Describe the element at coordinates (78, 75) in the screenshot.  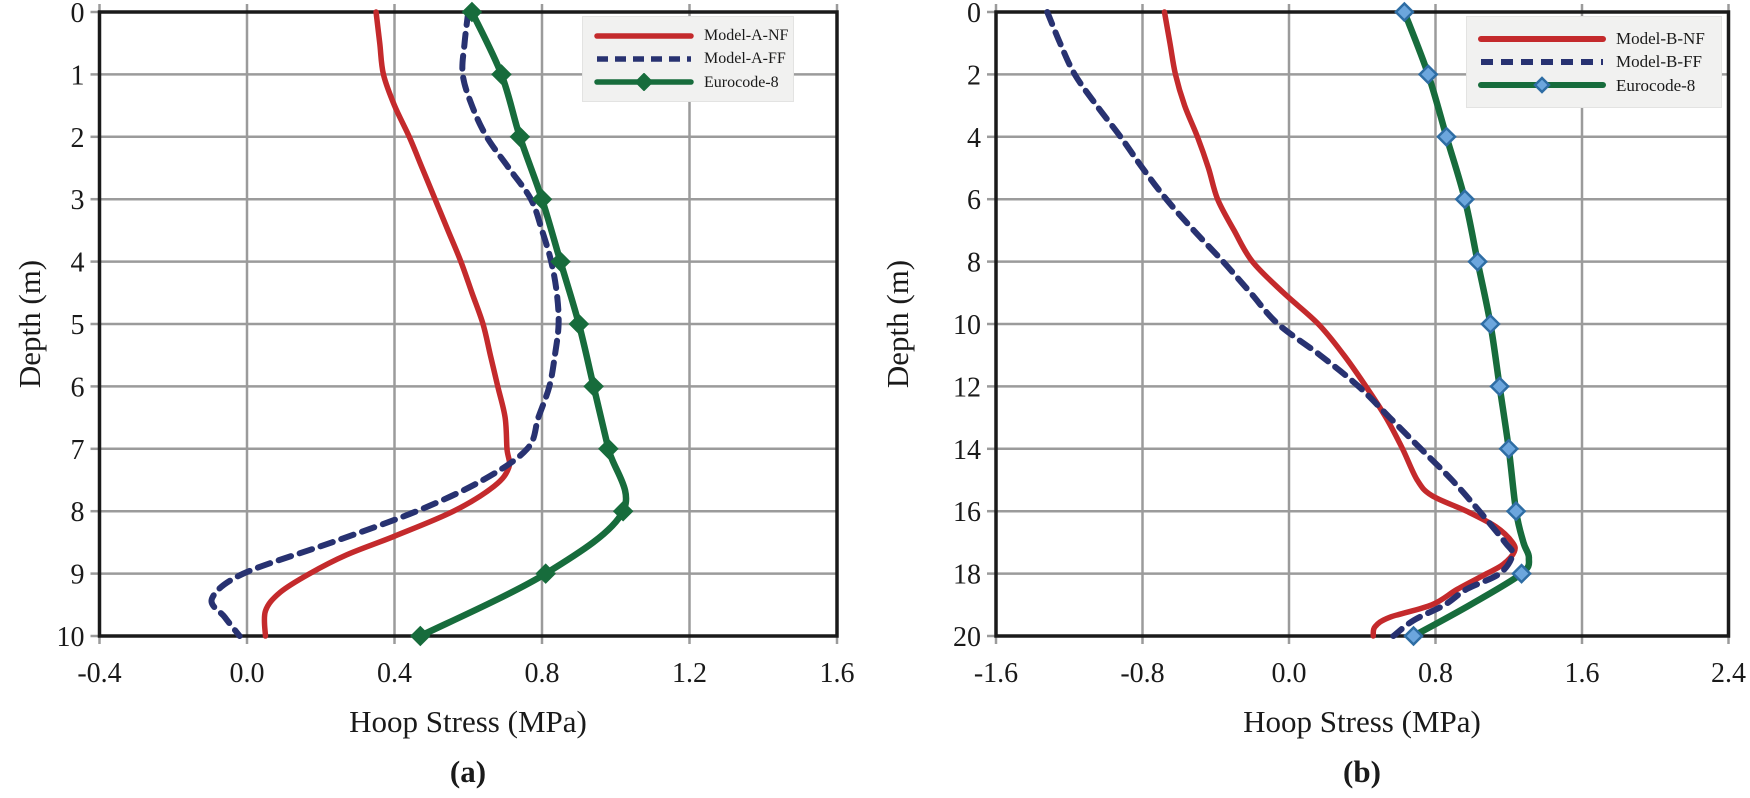
I see `svg-text: 1` at that location.